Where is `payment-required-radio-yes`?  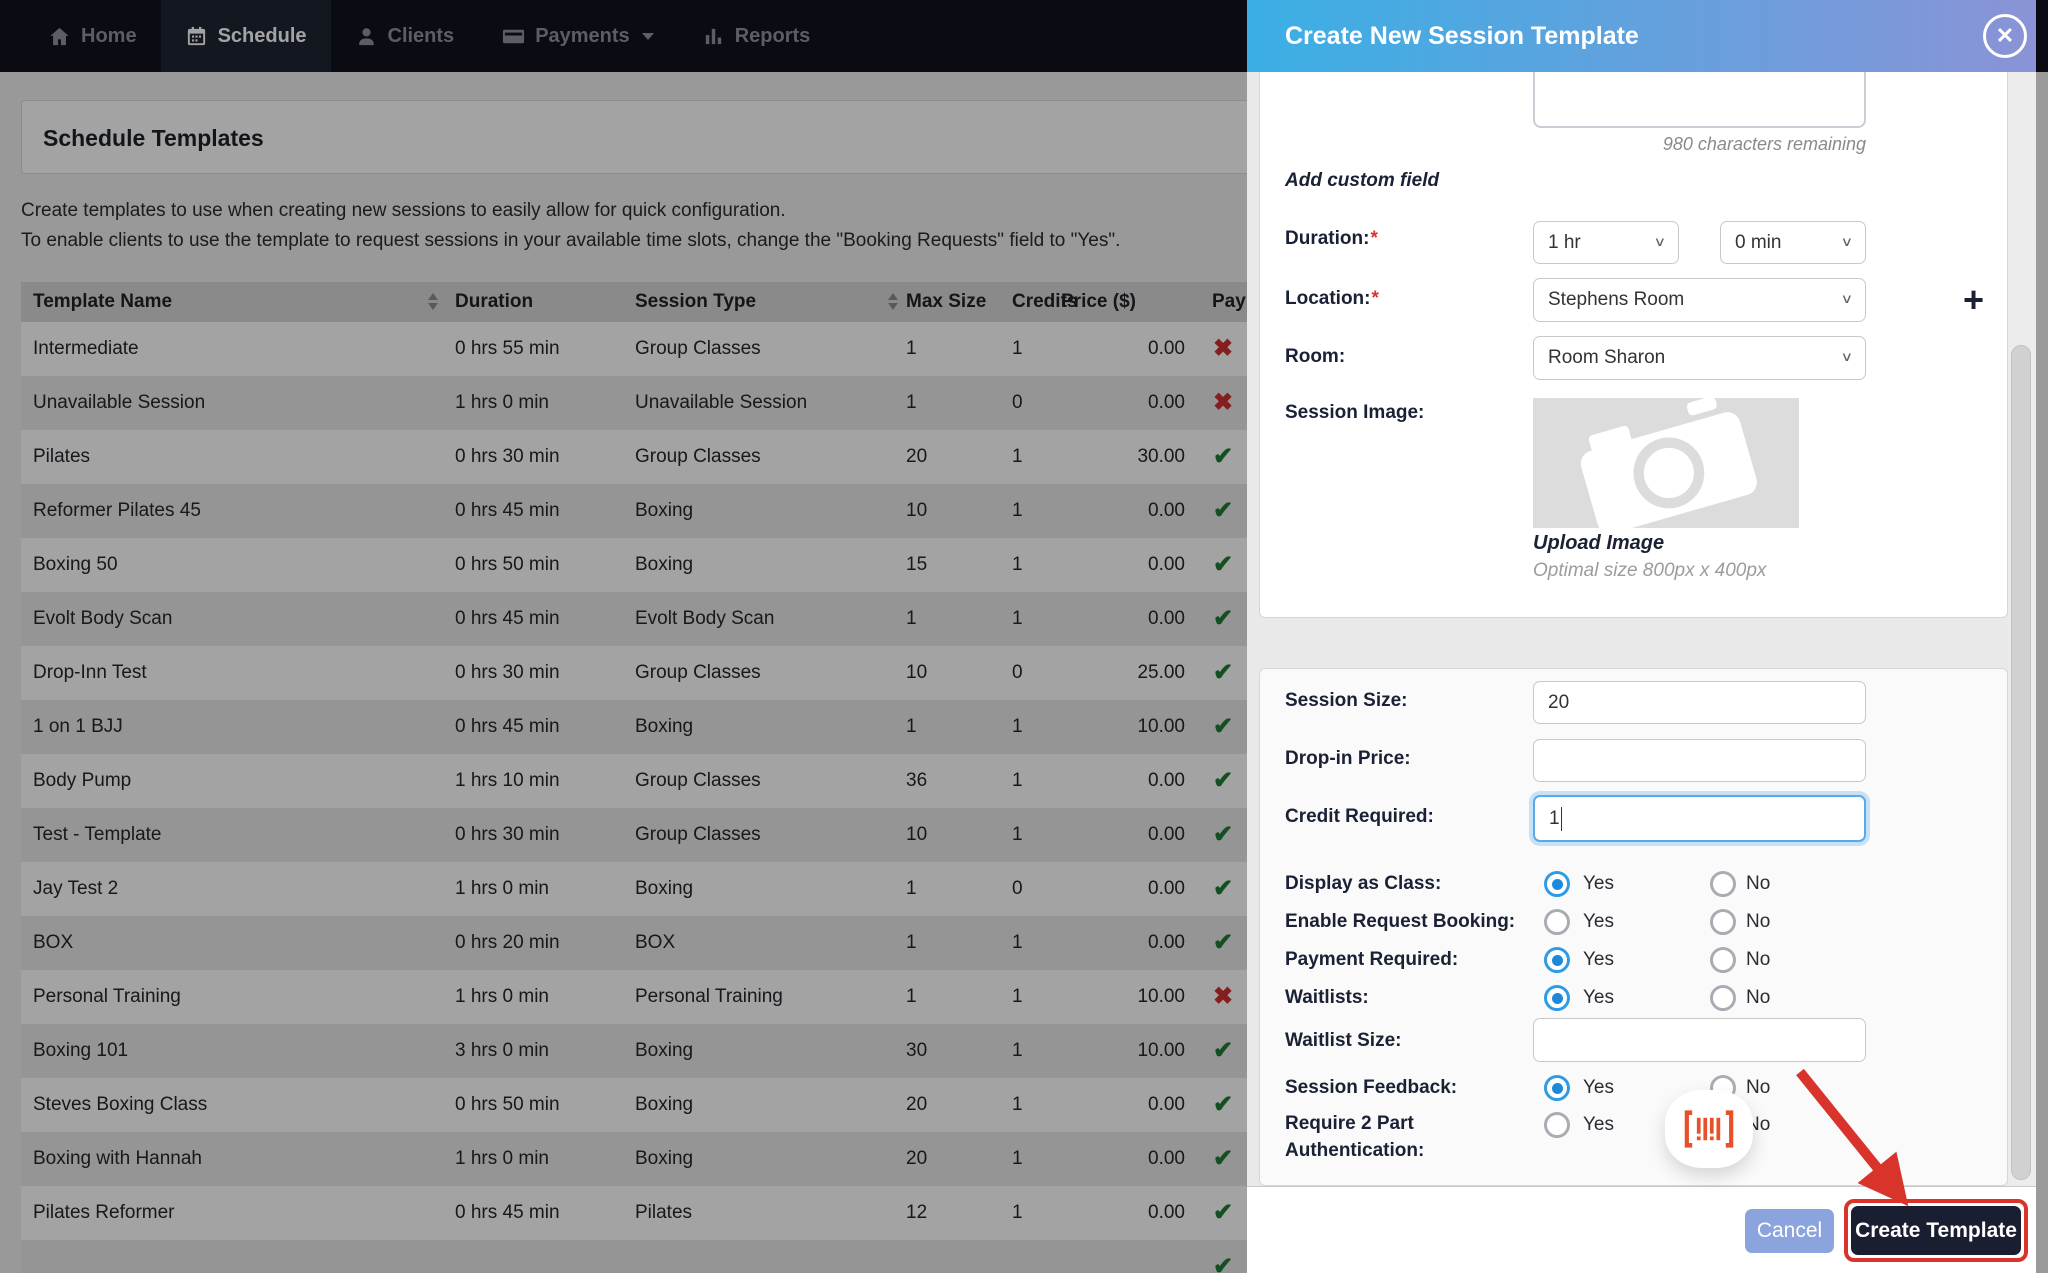
payment-required-radio-yes is located at coordinates (1557, 960).